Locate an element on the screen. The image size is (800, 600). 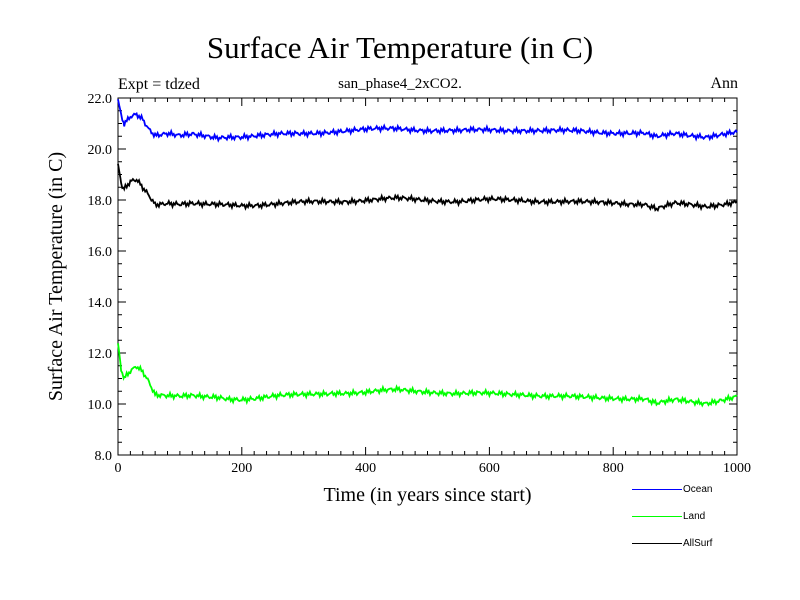
legend-label: AllSurf is located at coordinates (698, 543).